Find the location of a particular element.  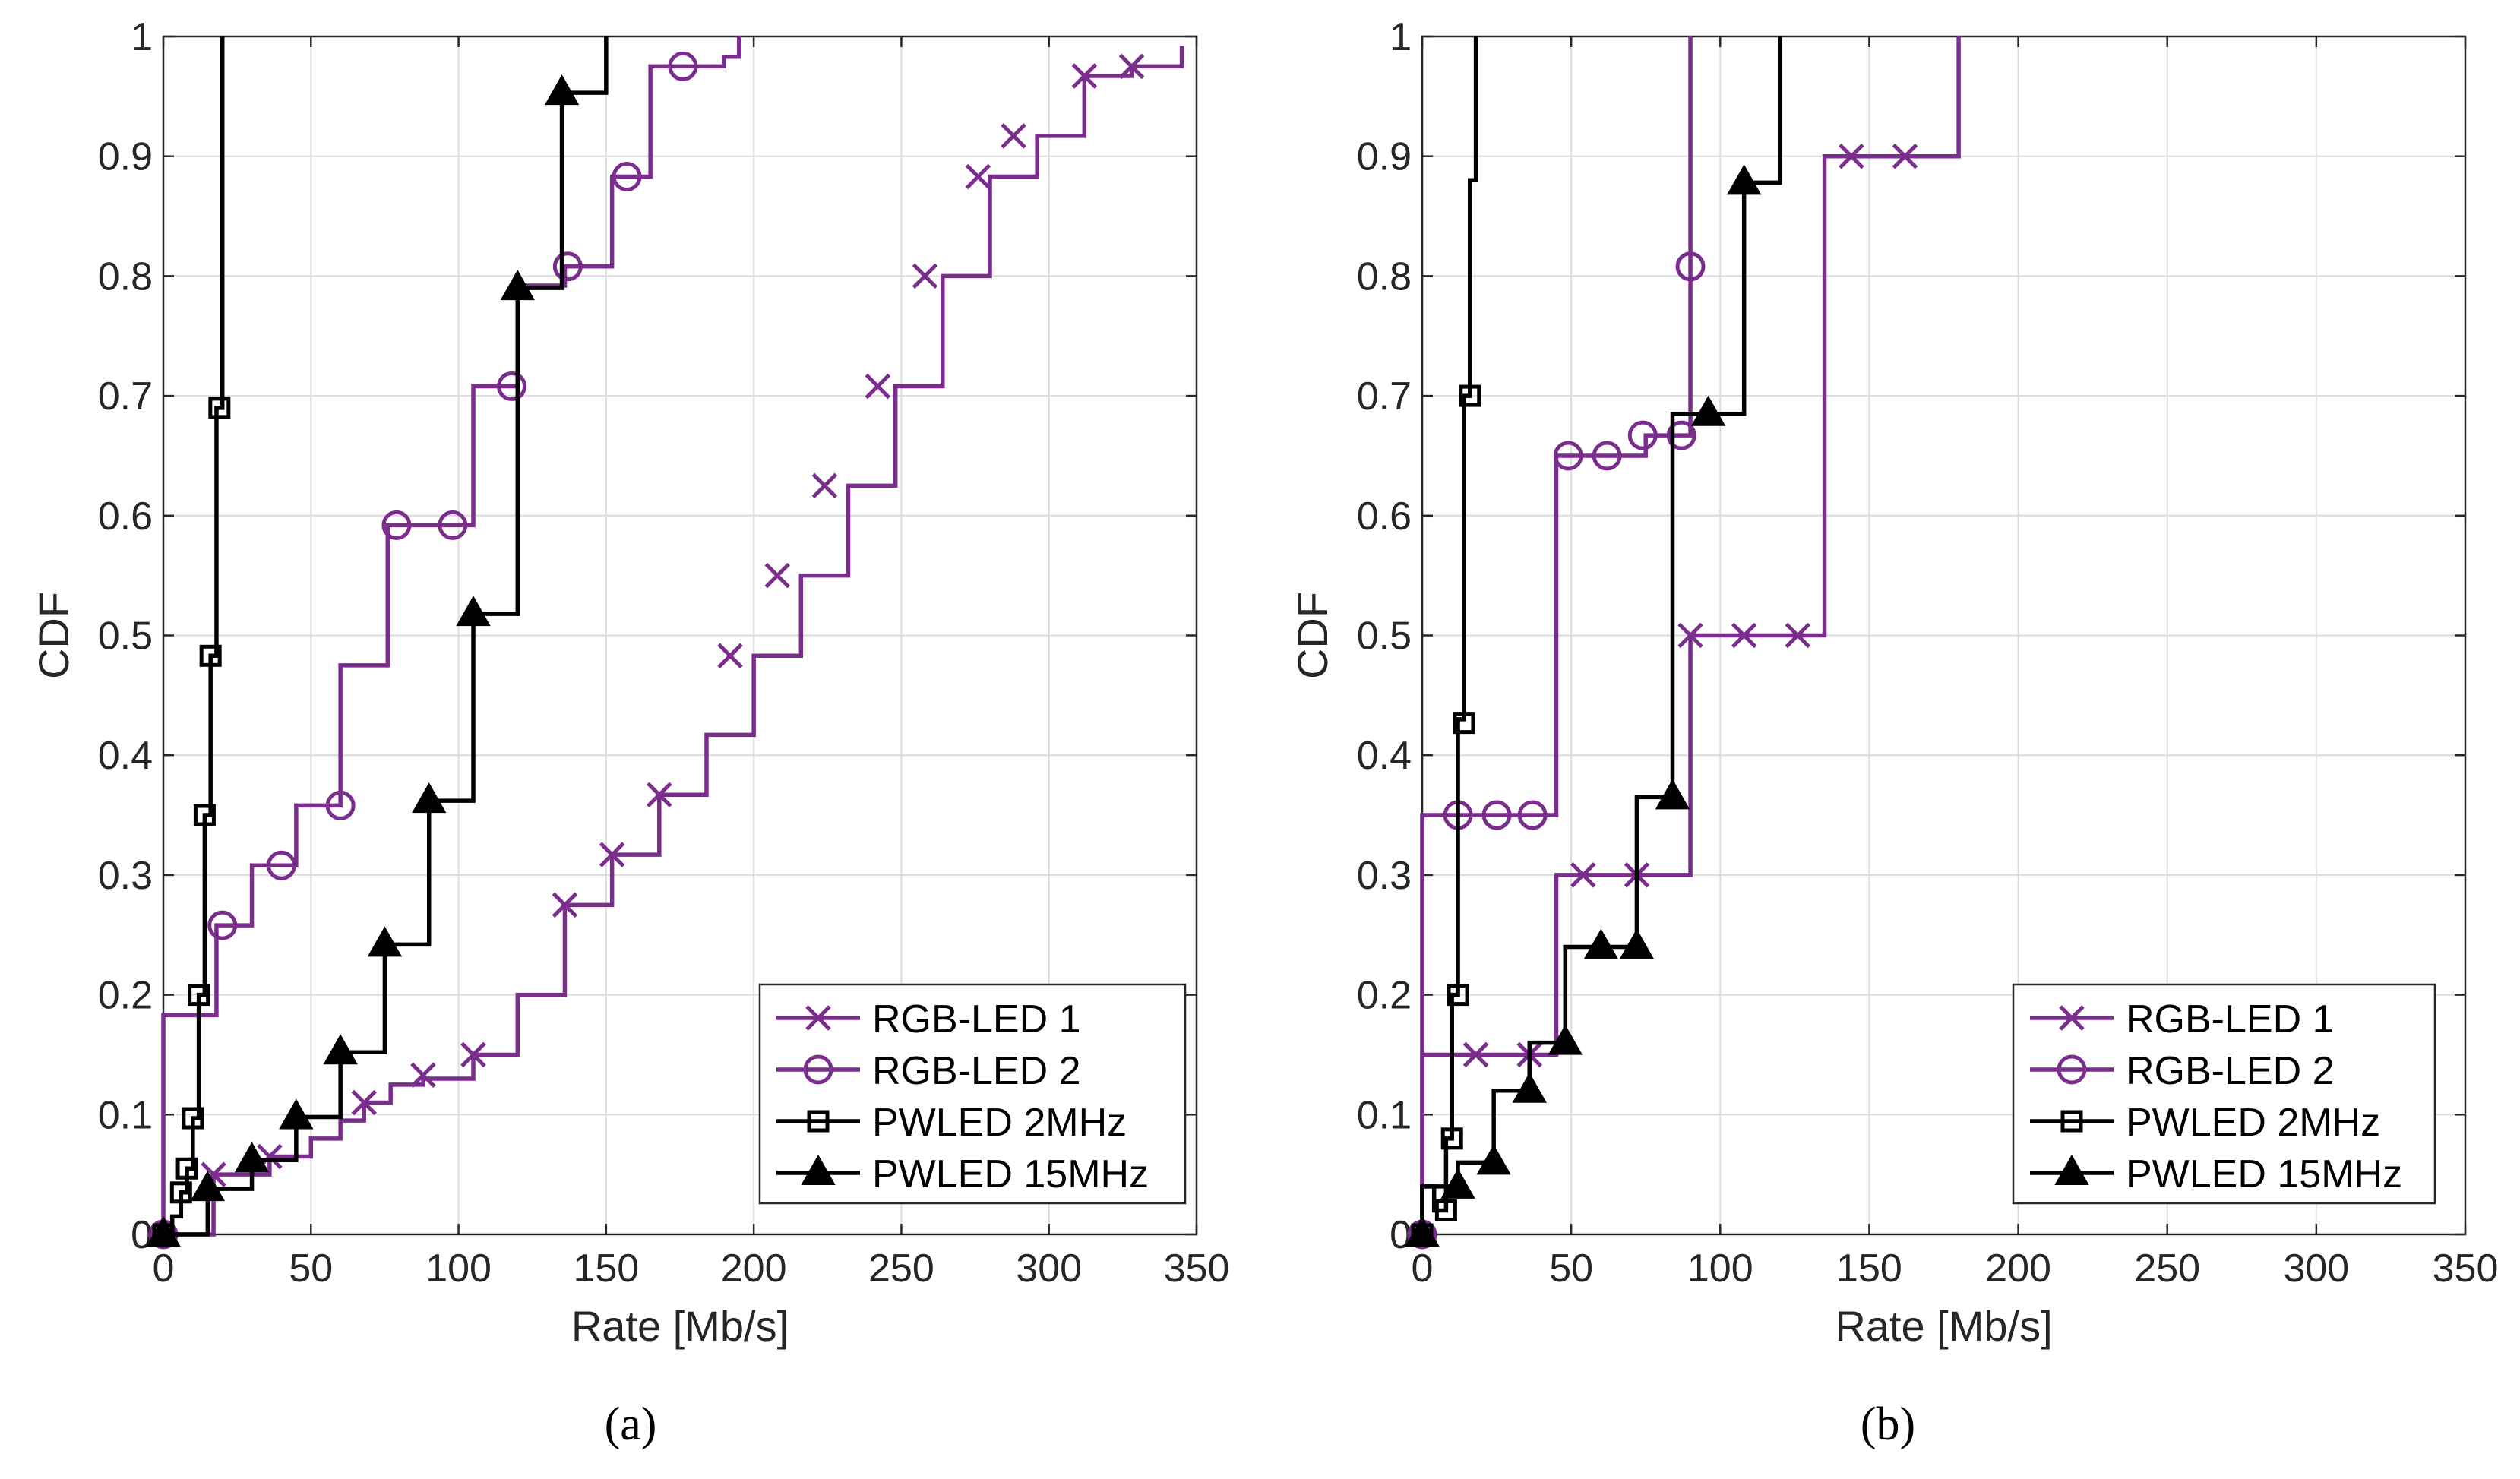

y-axis-label: CDF is located at coordinates (1312, 635).